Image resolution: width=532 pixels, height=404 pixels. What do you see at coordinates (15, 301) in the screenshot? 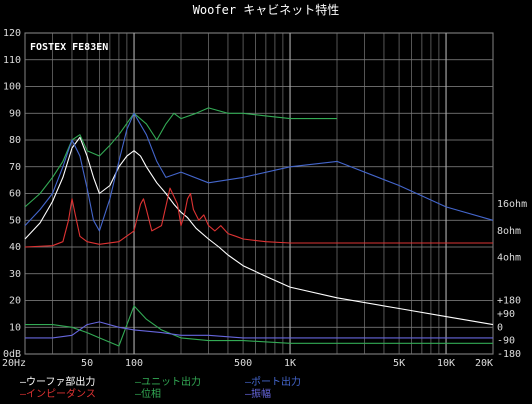
I see `y-tick-label: 20` at bounding box center [15, 301].